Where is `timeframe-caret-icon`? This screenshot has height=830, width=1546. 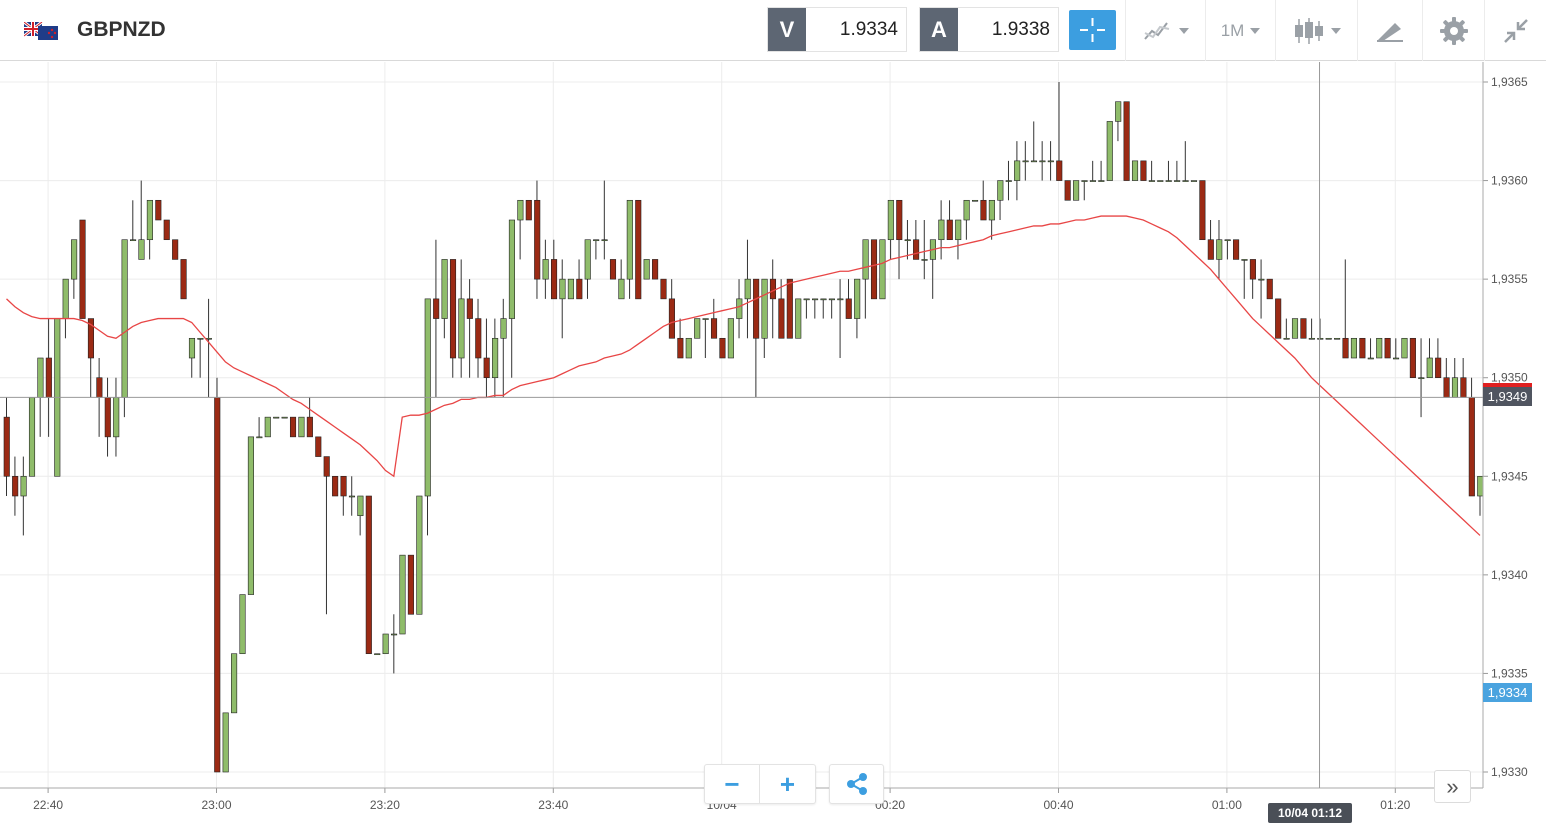 timeframe-caret-icon is located at coordinates (1255, 30).